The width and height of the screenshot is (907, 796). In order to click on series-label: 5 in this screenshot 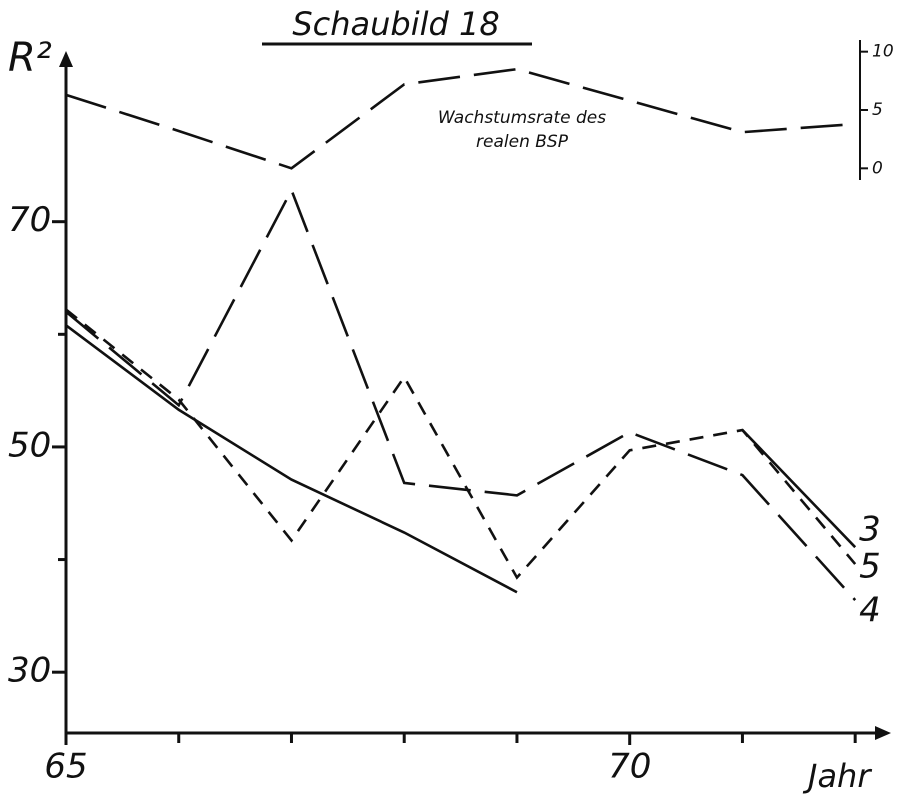, I will do `click(870, 567)`.